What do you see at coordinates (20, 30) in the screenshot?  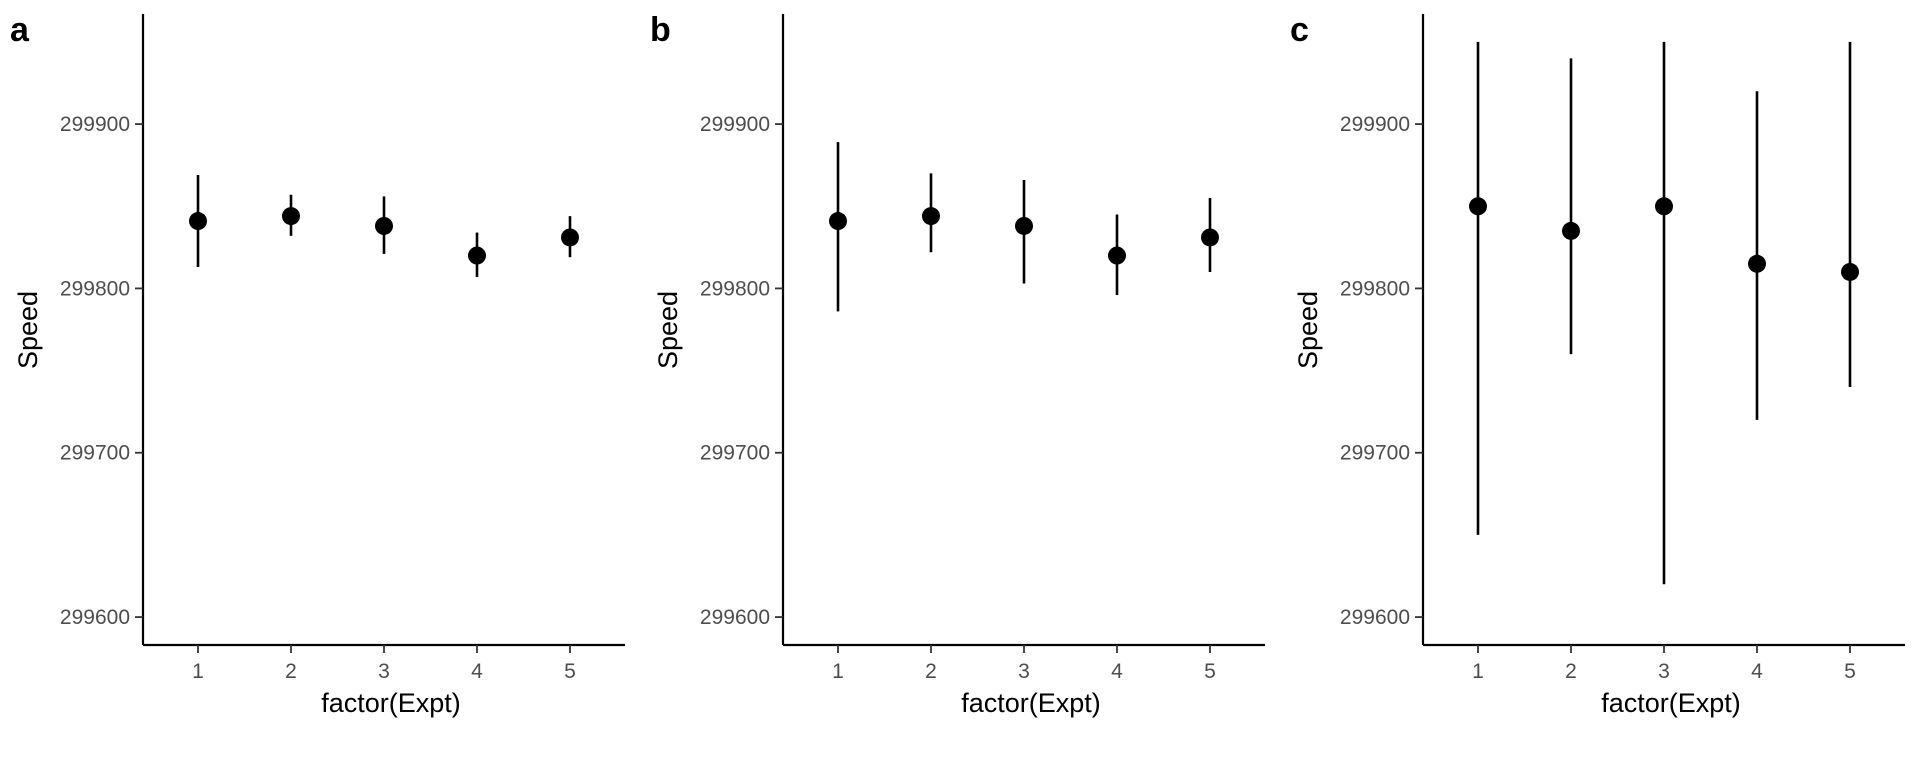 I see `panel-tag: a` at bounding box center [20, 30].